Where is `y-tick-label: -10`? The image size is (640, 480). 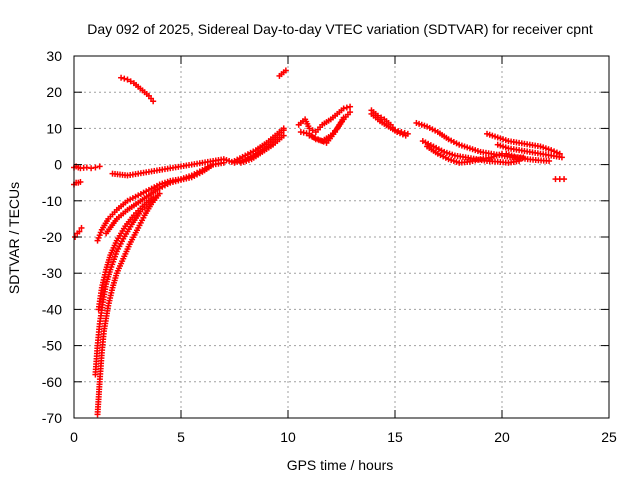
y-tick-label: -10 is located at coordinates (52, 201).